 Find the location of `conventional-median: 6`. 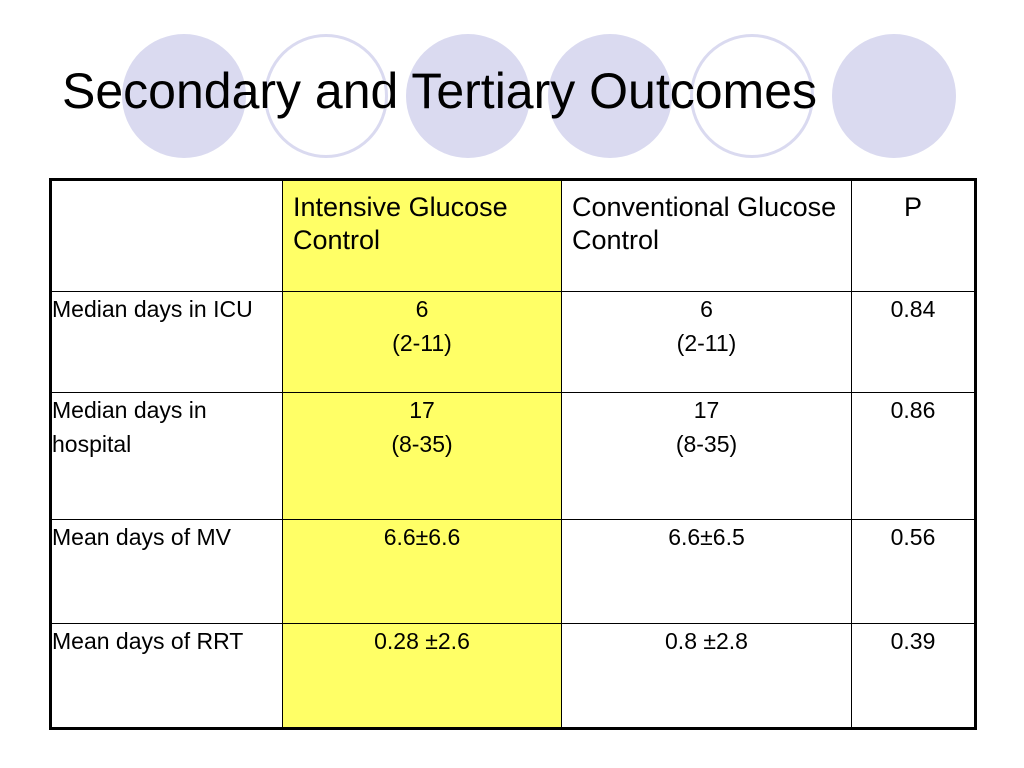

conventional-median: 6 is located at coordinates (706, 309).